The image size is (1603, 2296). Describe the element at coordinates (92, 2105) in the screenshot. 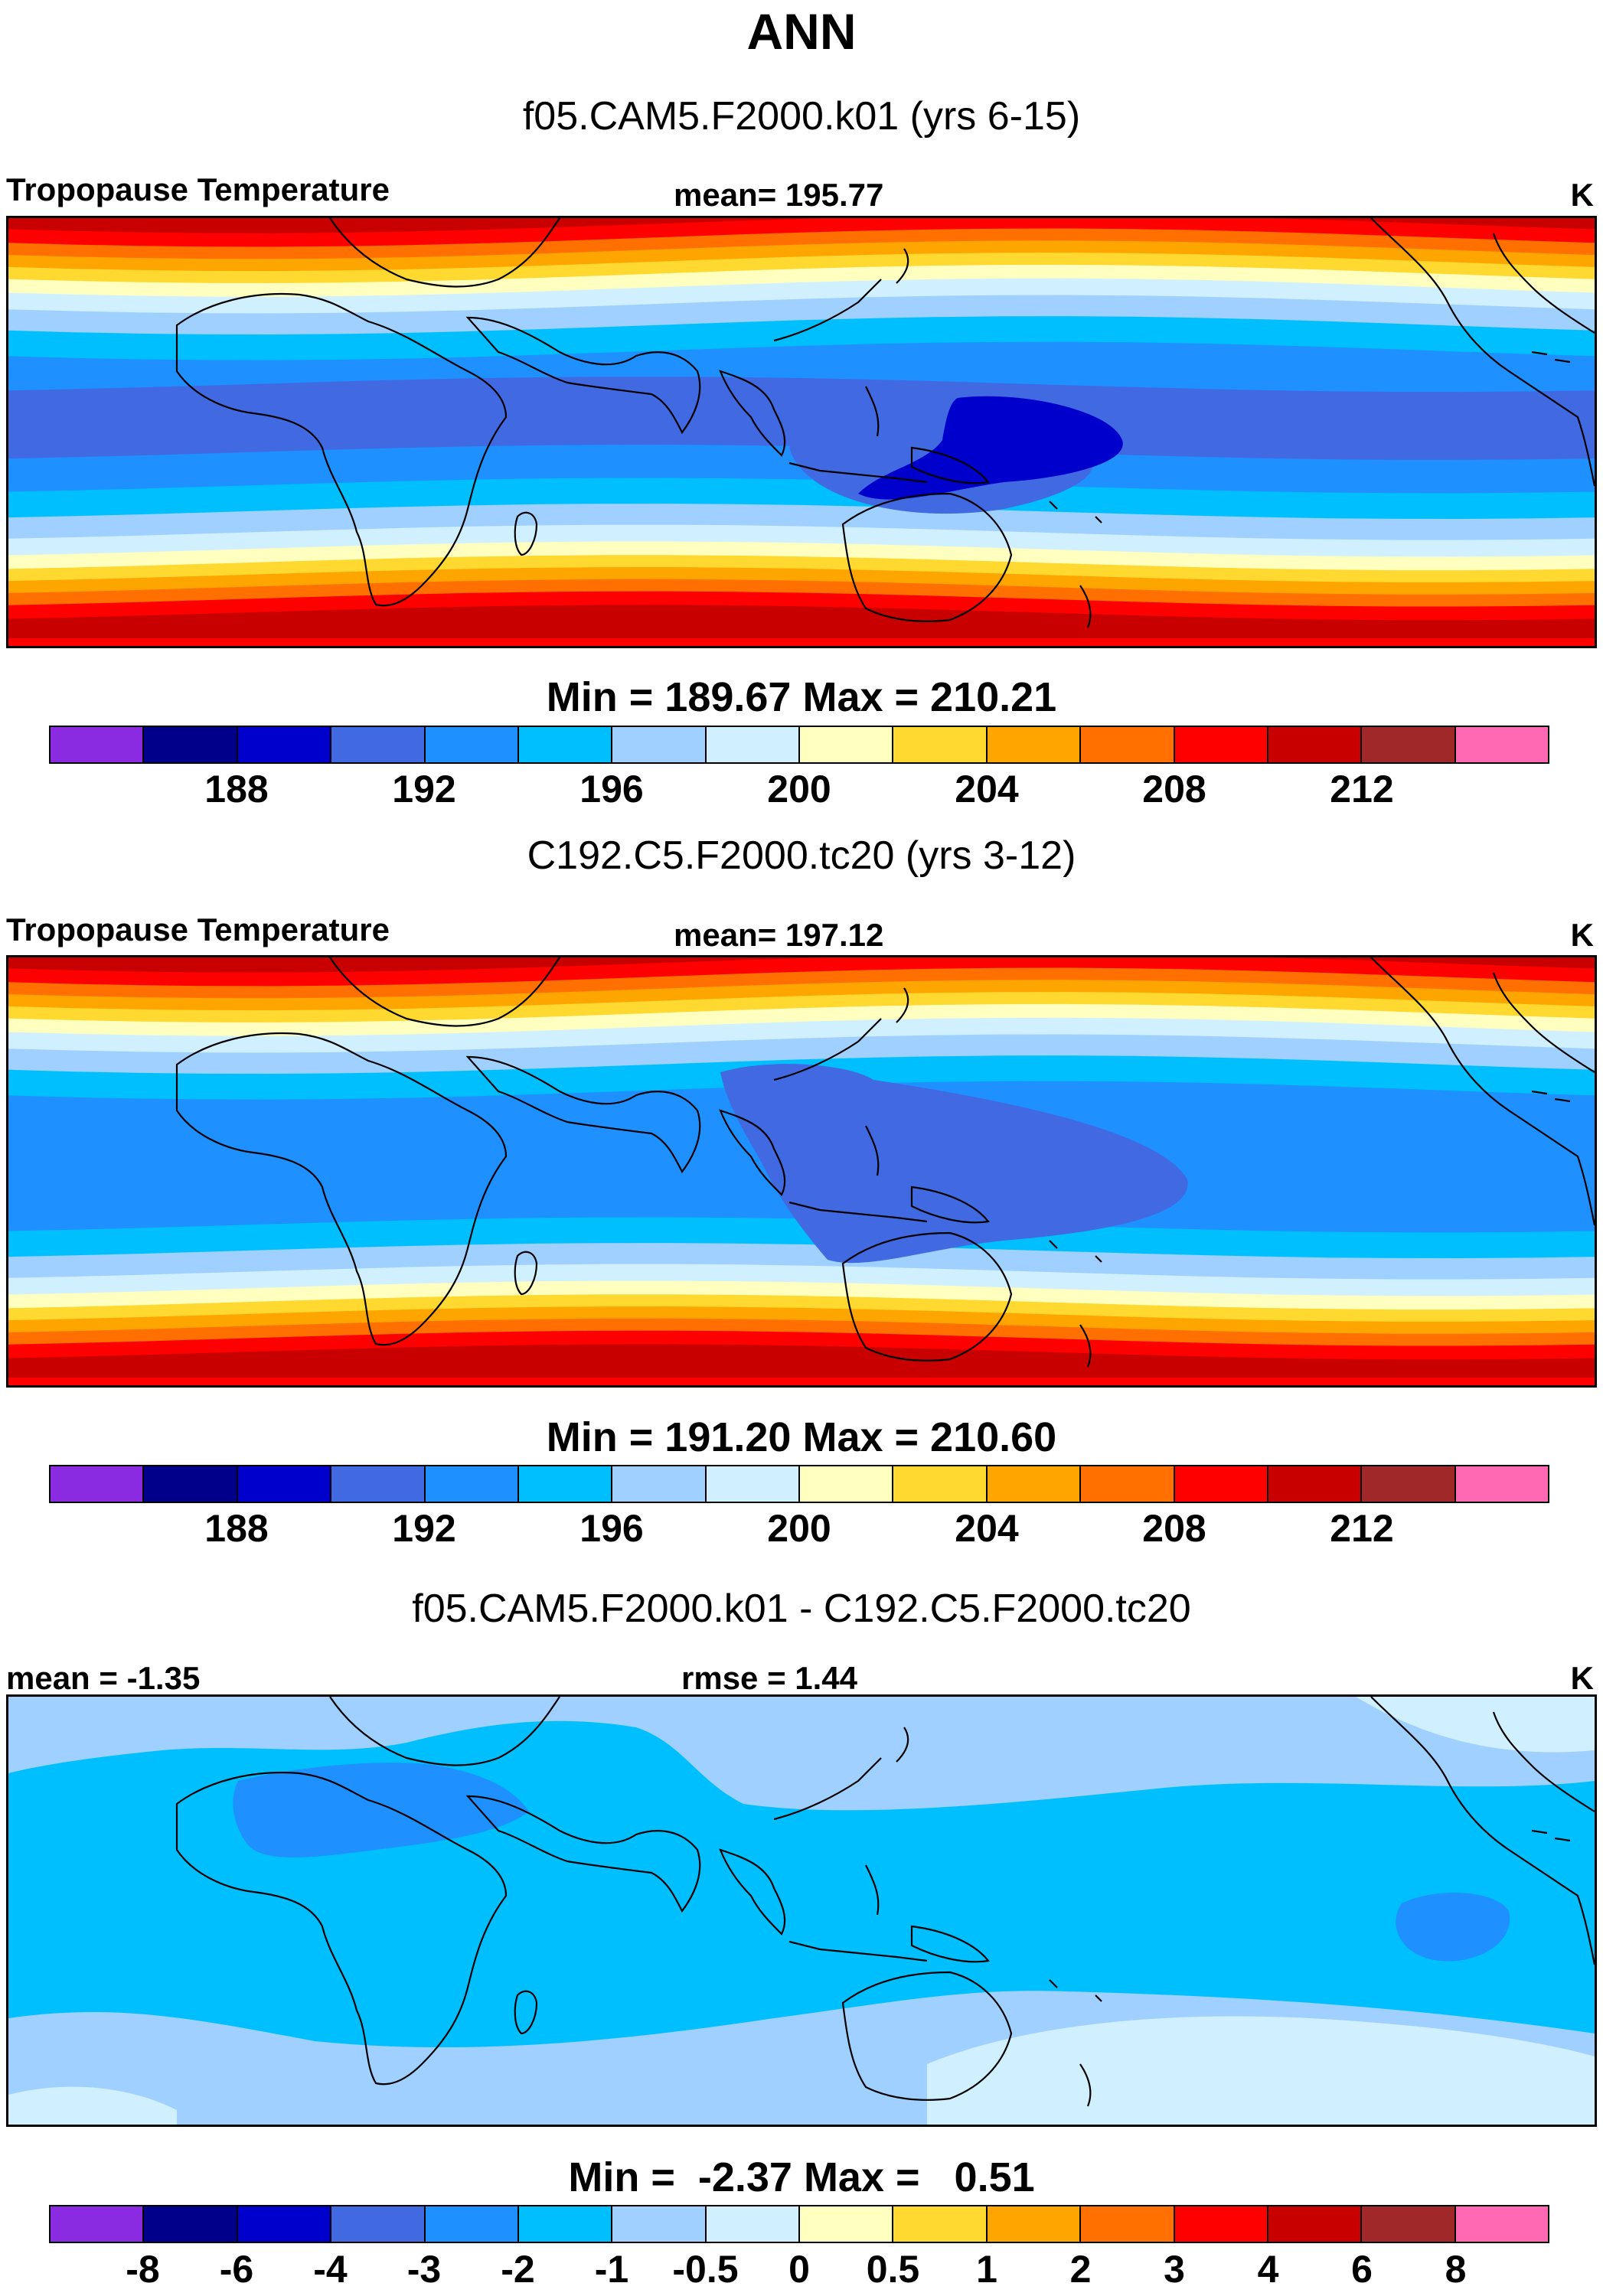

I see `panel3-southwest-pale` at that location.